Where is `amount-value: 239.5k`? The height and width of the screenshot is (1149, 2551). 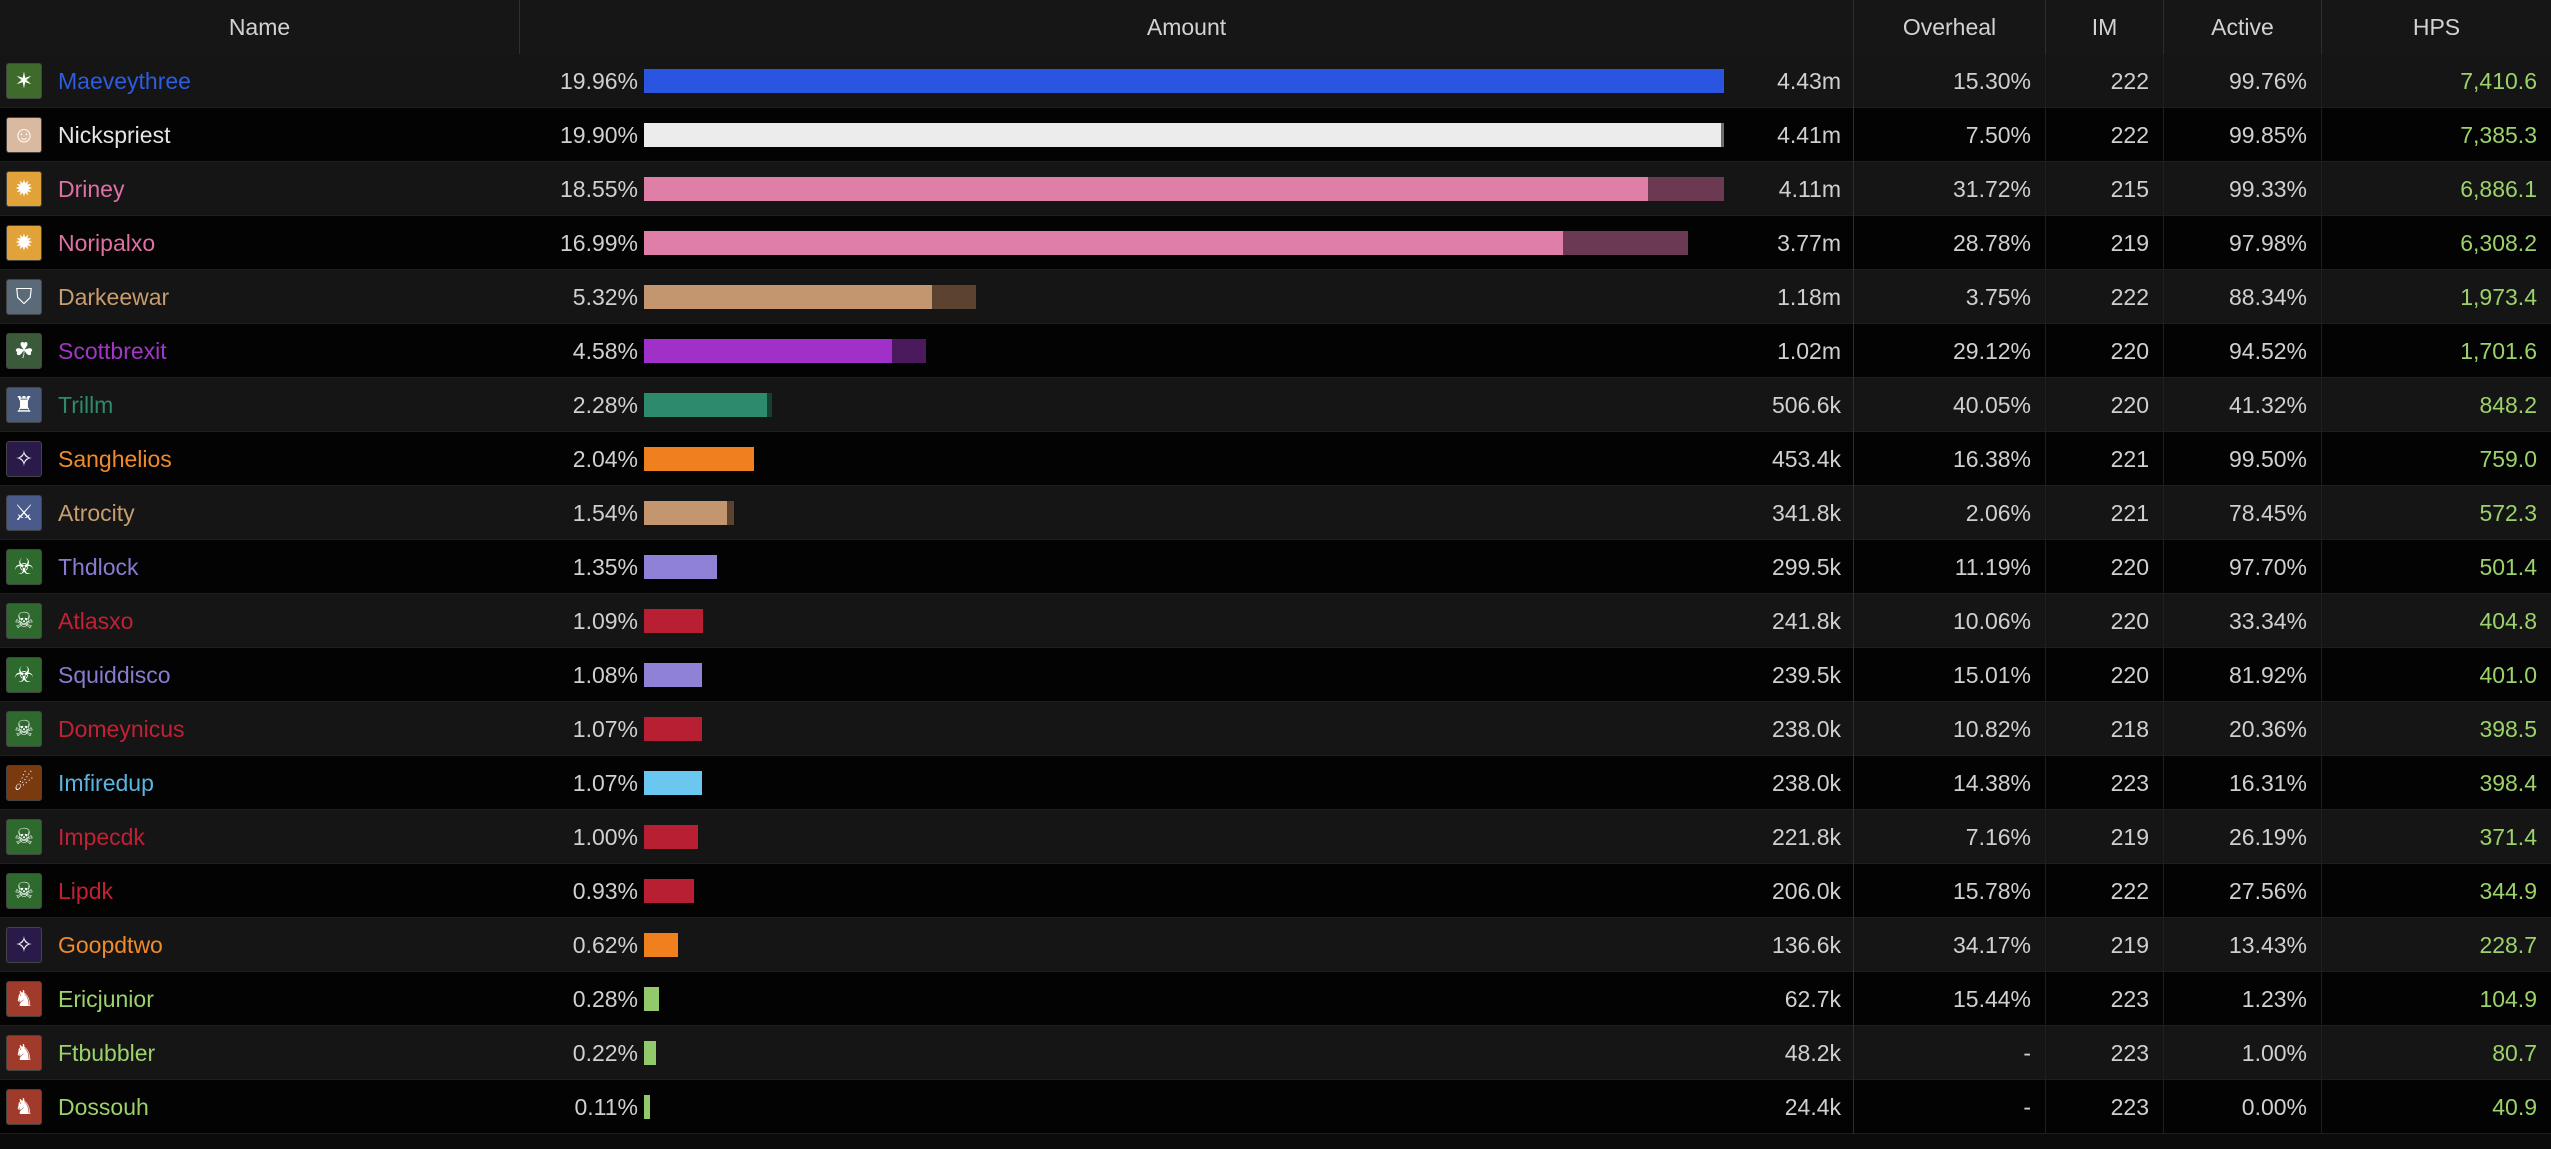 amount-value: 239.5k is located at coordinates (1797, 675).